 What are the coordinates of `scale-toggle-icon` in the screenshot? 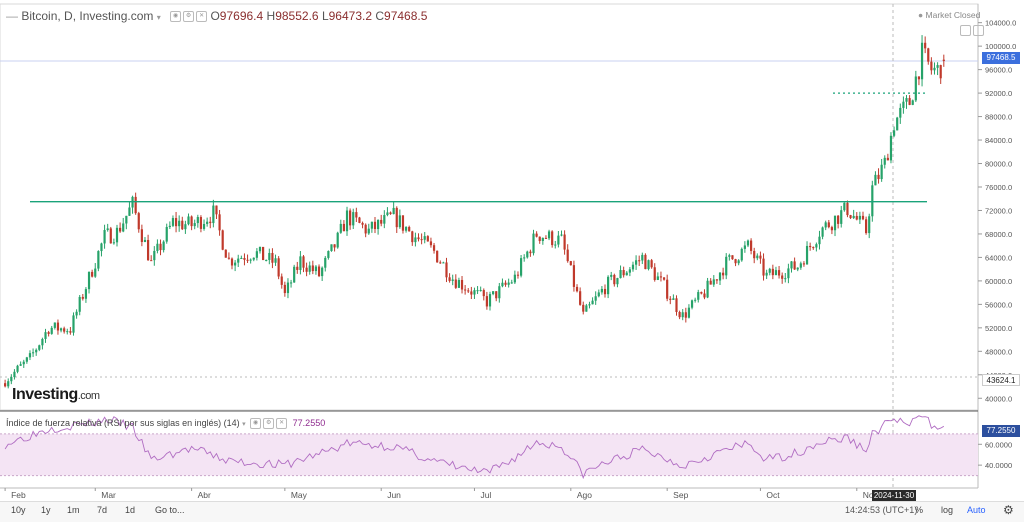 It's located at (965, 31).